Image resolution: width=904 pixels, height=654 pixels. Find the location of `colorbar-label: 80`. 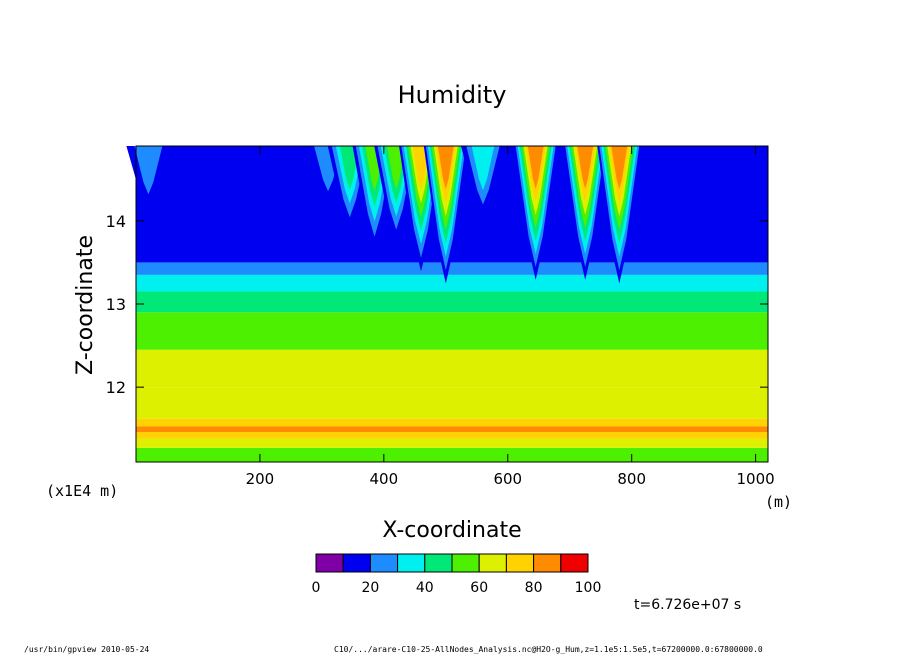

colorbar-label: 80 is located at coordinates (534, 588).